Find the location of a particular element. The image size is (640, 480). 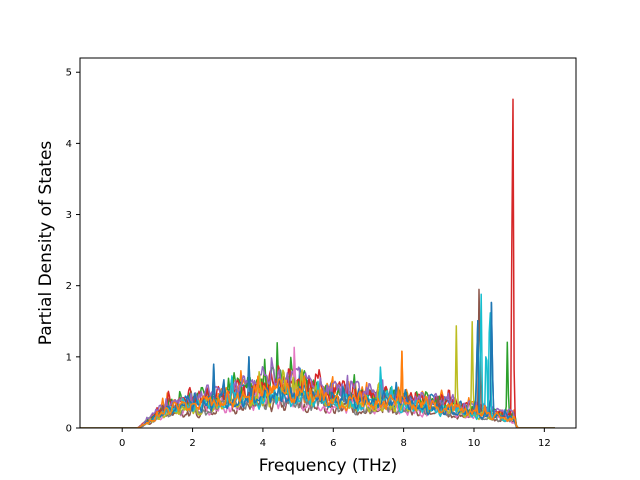

y-tick-label: 1 is located at coordinates (69, 357).